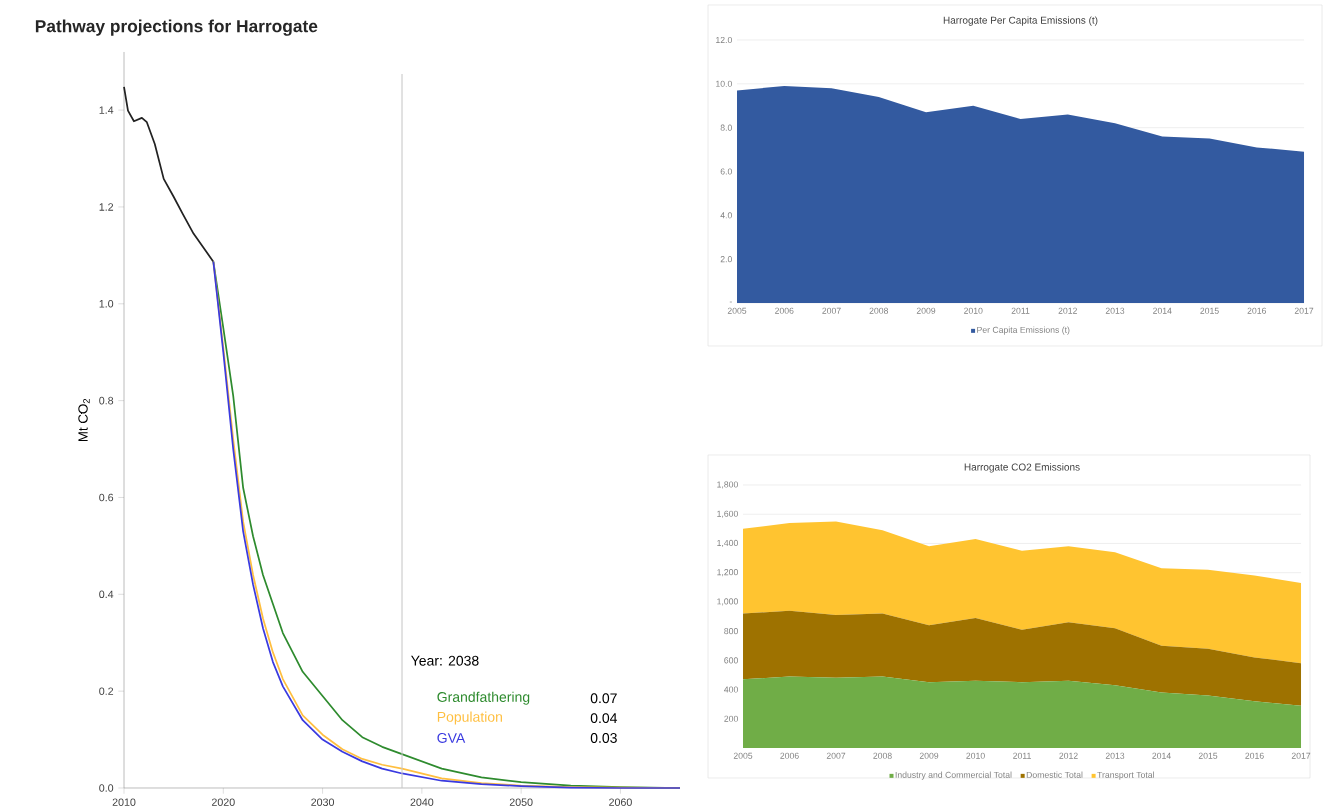 The height and width of the screenshot is (811, 1326). What do you see at coordinates (726, 259) in the screenshot?
I see `y-tick-label: 2.0` at bounding box center [726, 259].